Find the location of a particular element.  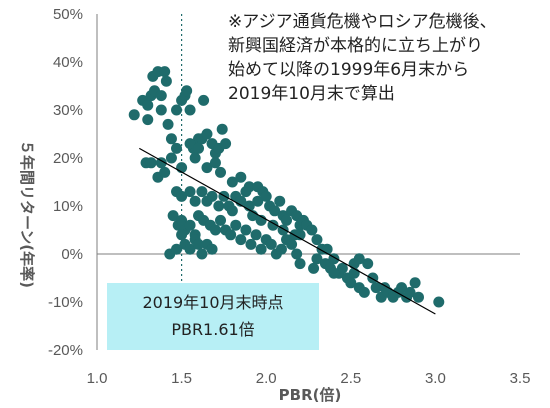

y-tick-label: 30% is located at coordinates (68, 110).